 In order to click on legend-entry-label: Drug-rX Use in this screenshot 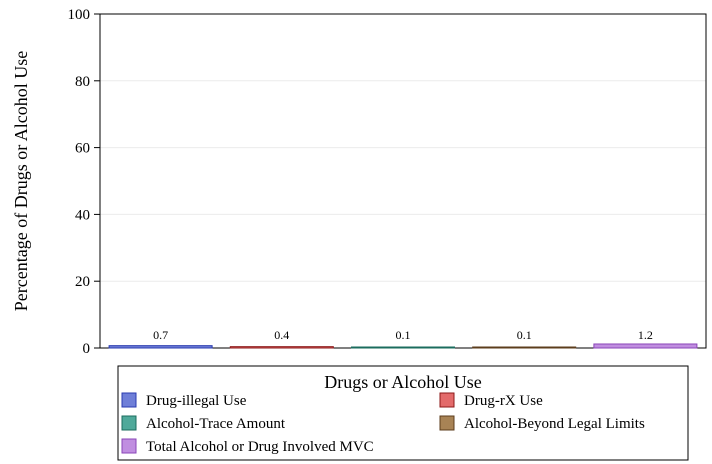, I will do `click(503, 401)`.